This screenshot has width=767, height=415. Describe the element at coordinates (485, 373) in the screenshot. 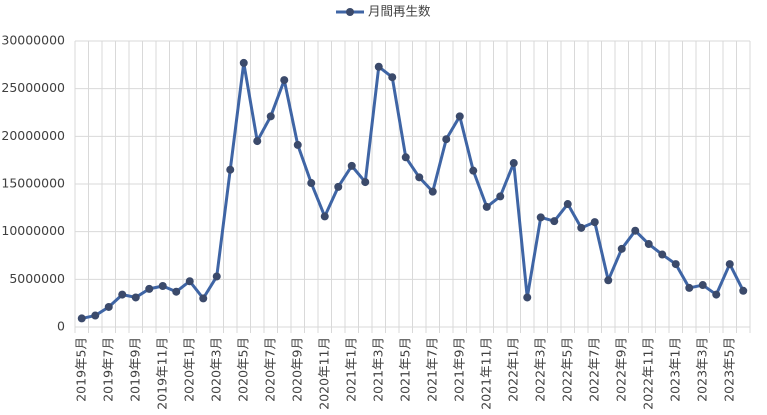

I see `x-tick-label: 2021年11月` at that location.